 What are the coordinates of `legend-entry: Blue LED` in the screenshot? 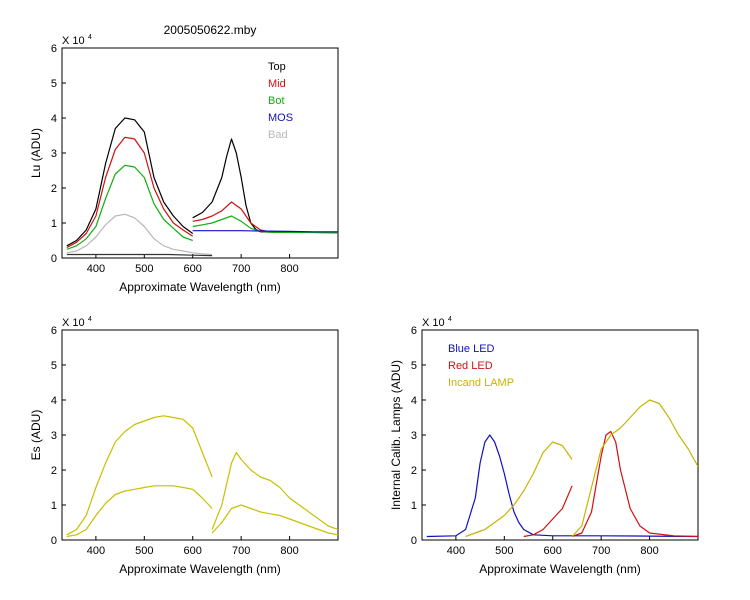 It's located at (471, 349).